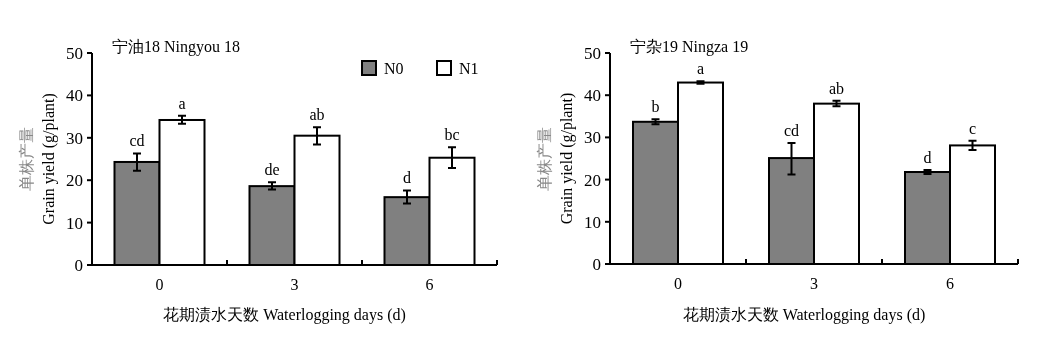  I want to click on legend-label: N1, so click(469, 68).